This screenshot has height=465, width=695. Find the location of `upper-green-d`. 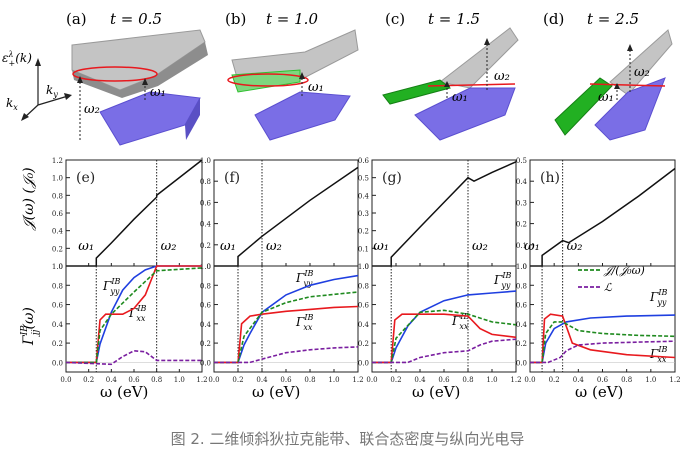

upper-green-d is located at coordinates (583, 106).